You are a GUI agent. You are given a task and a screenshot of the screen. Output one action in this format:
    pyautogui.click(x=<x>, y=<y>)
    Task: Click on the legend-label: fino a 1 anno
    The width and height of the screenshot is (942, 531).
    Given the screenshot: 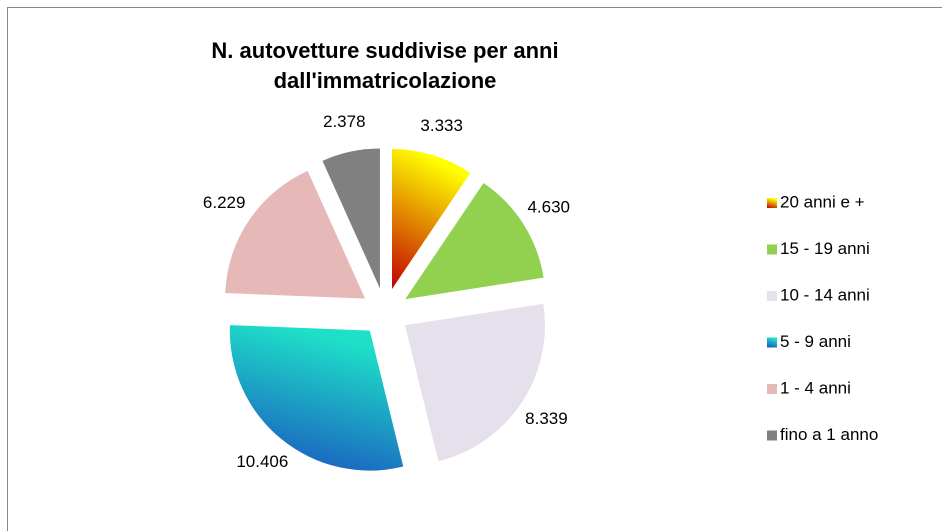 What is the action you would take?
    pyautogui.click(x=829, y=434)
    